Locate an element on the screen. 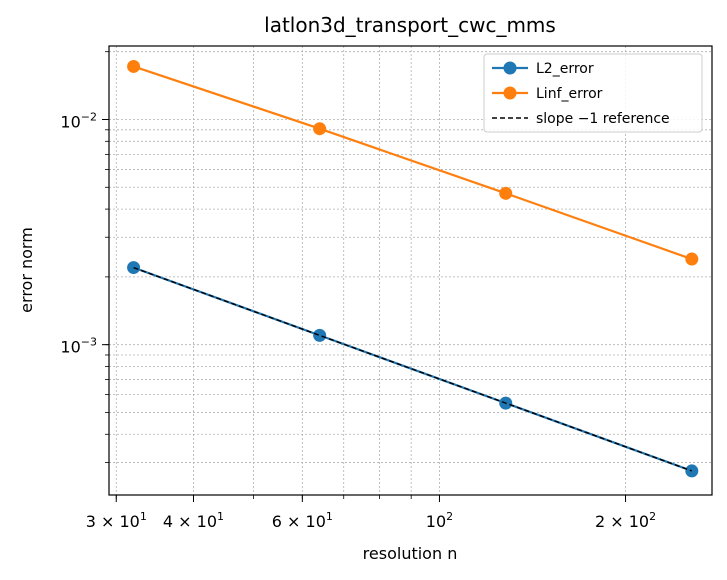 The width and height of the screenshot is (727, 580). x-tick-label-base: 2 × 10 is located at coordinates (622, 521).